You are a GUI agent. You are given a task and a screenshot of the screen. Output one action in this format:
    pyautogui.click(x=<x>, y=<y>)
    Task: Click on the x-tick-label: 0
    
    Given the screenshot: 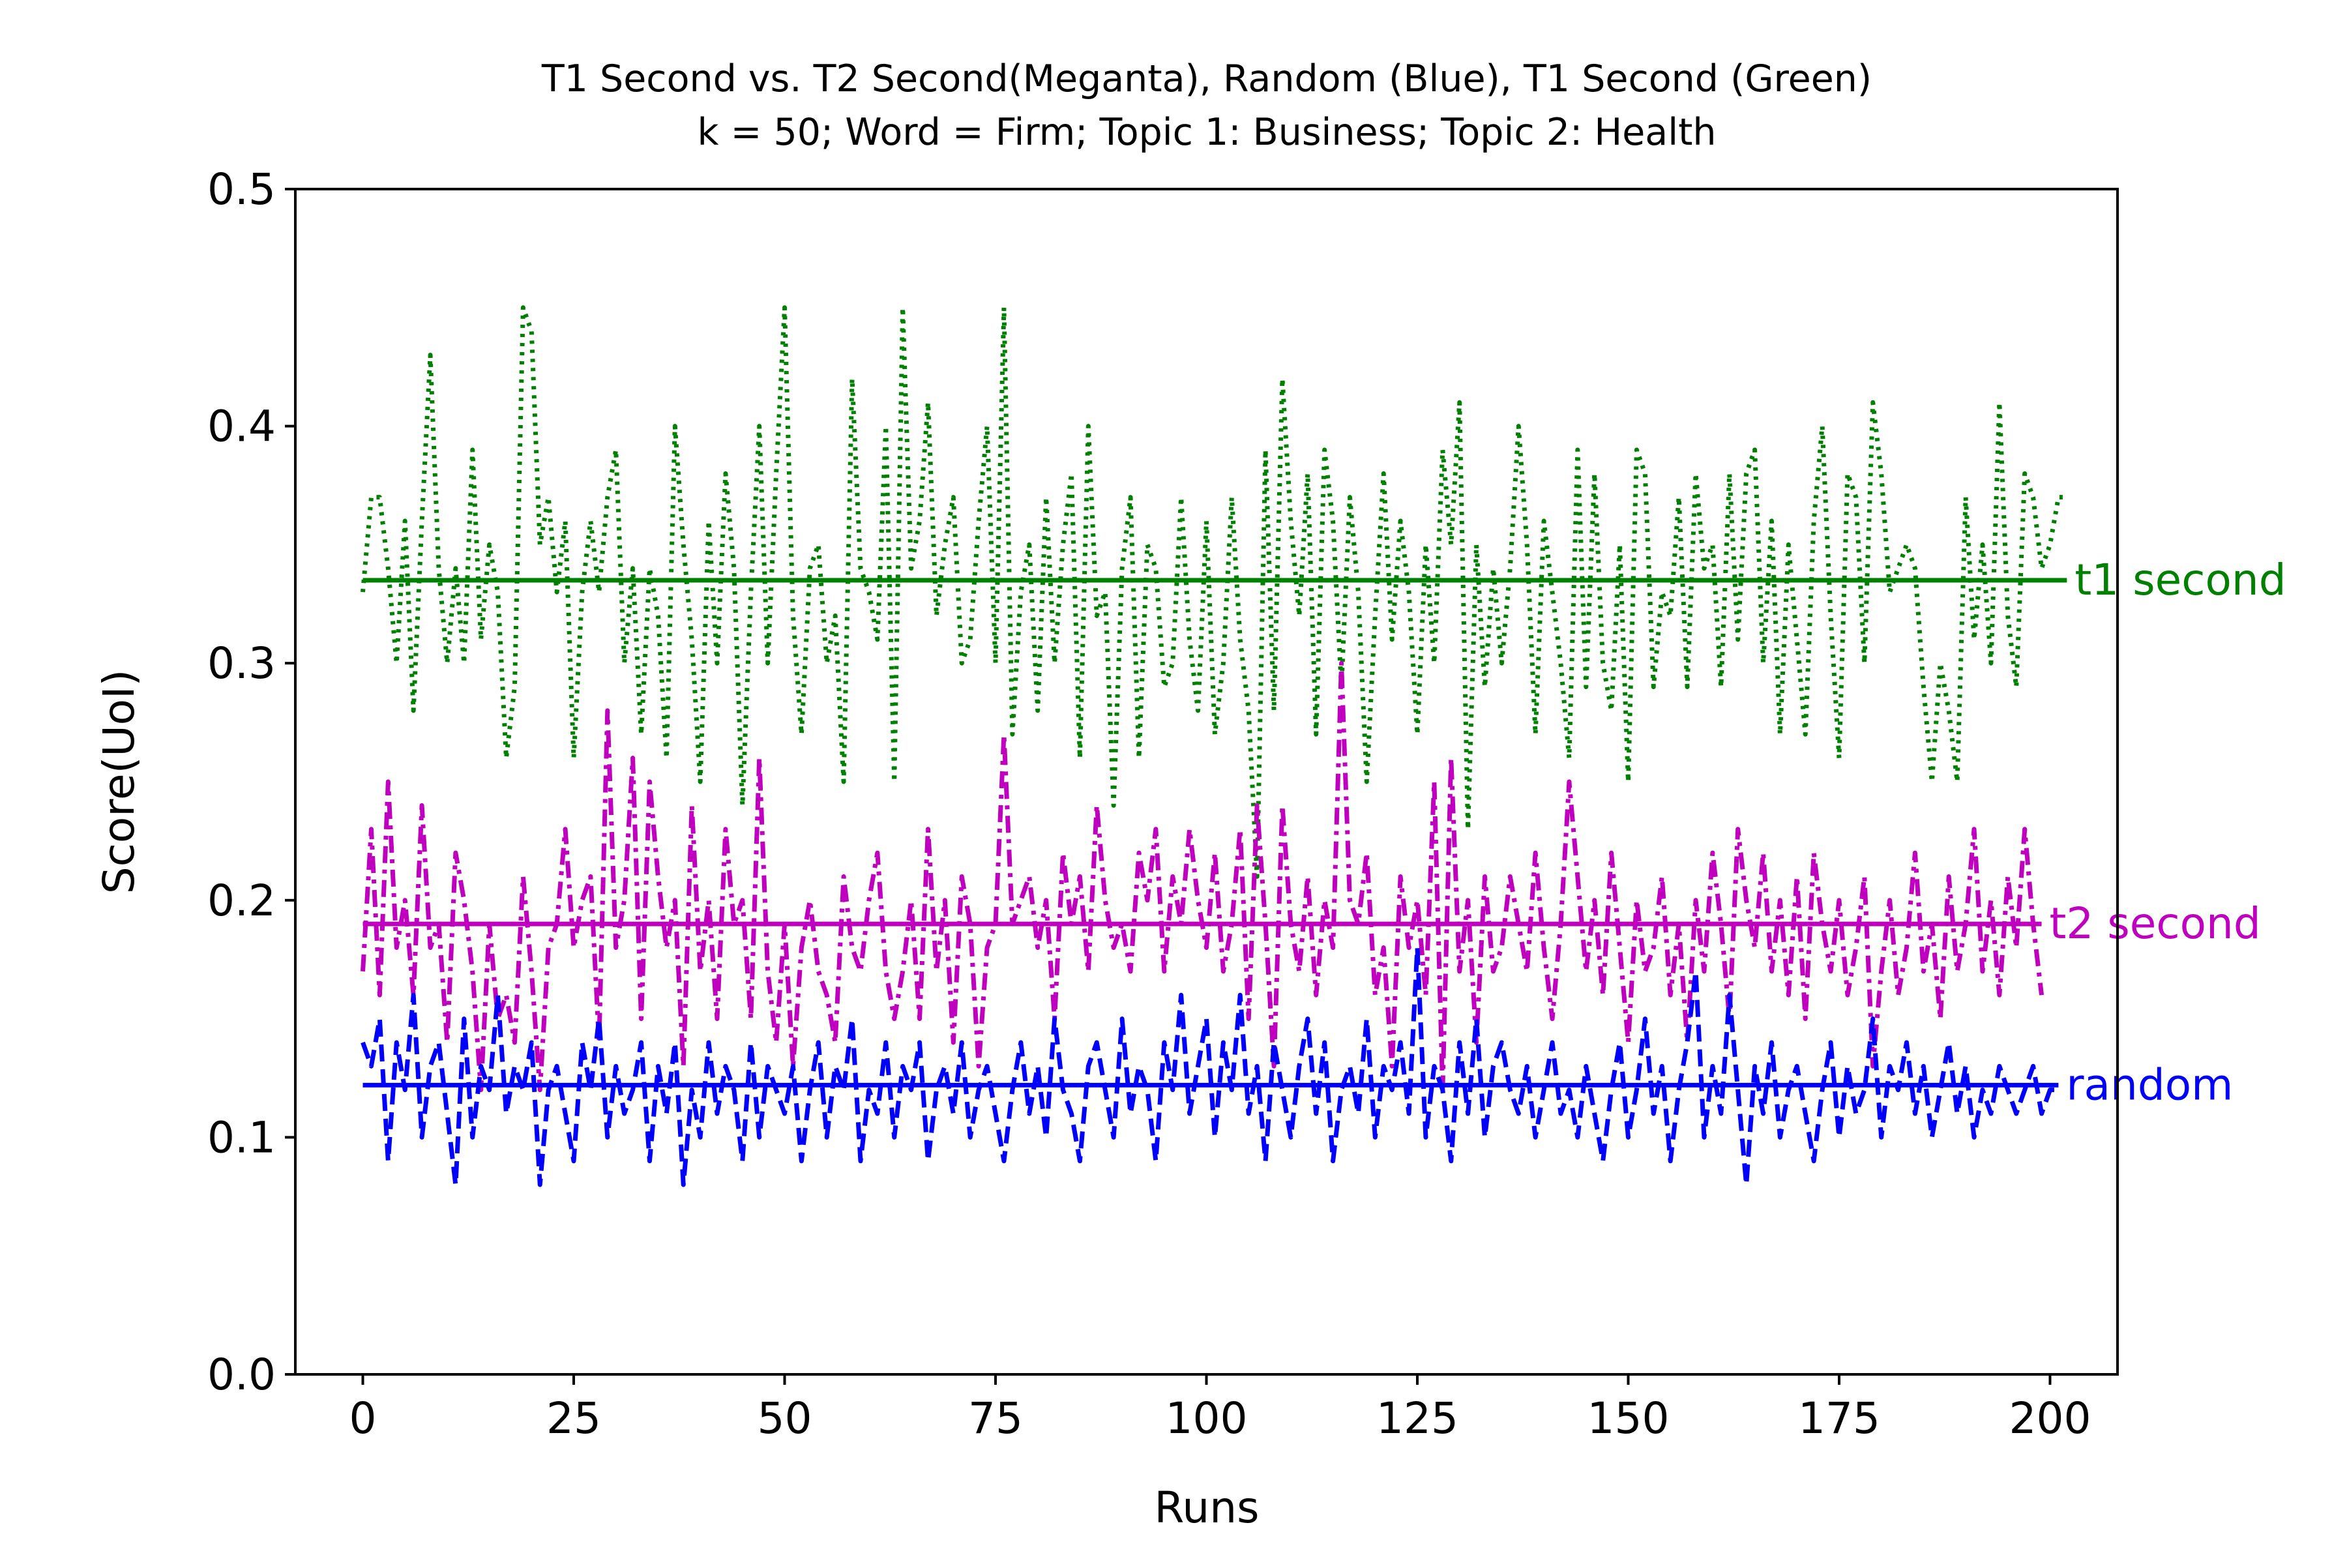 What is the action you would take?
    pyautogui.click(x=363, y=1418)
    